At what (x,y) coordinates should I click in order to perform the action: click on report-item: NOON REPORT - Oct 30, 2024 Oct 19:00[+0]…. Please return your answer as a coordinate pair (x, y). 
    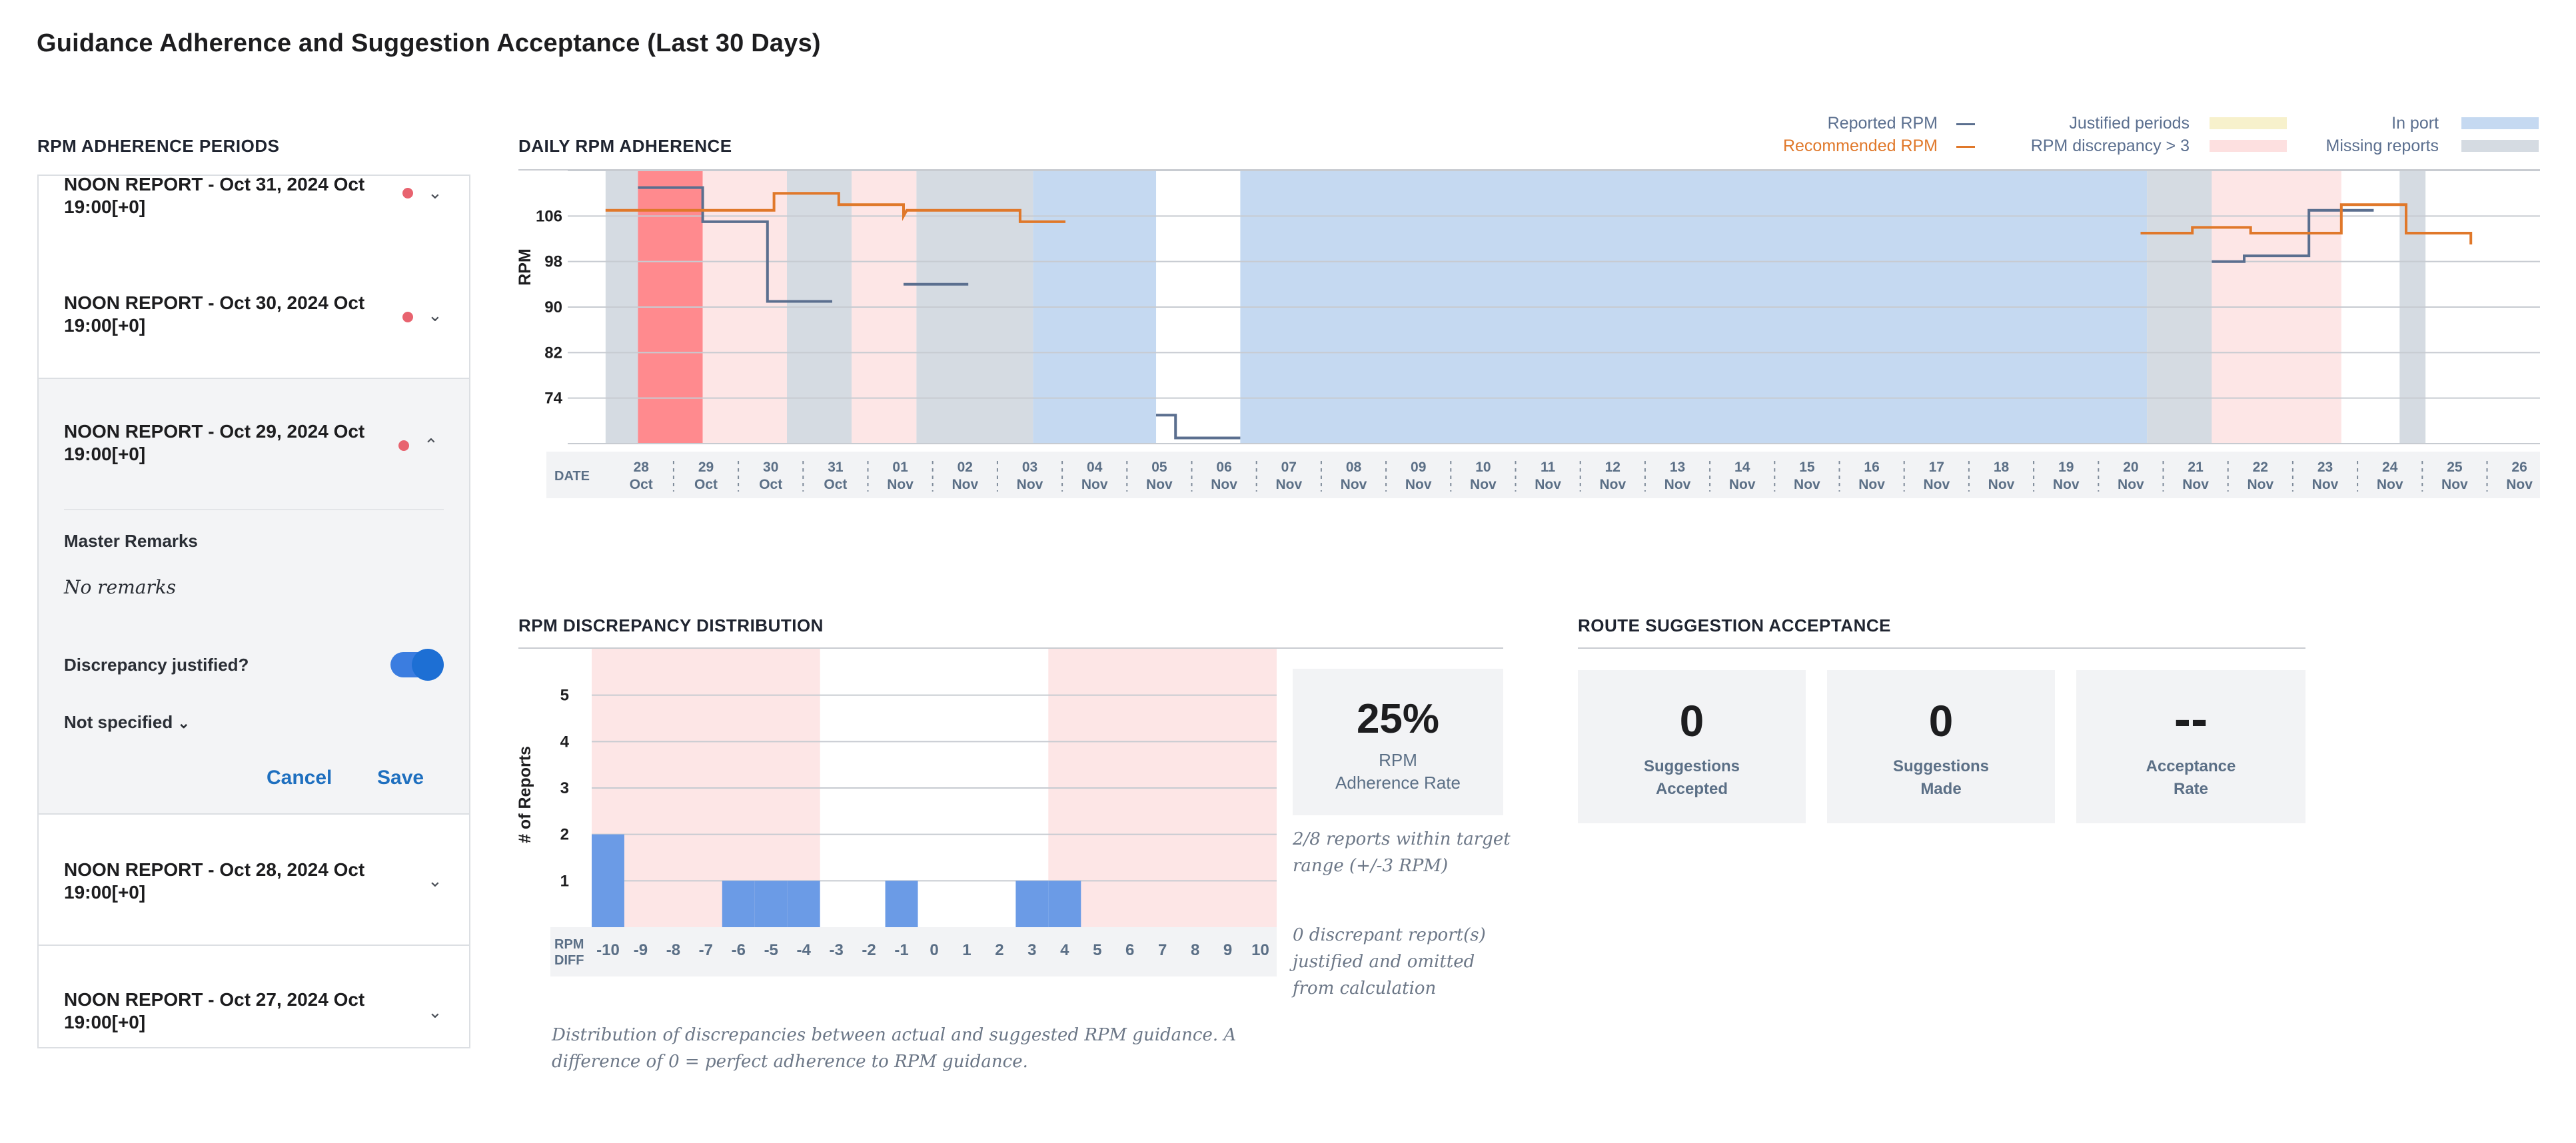
    Looking at the image, I should click on (254, 314).